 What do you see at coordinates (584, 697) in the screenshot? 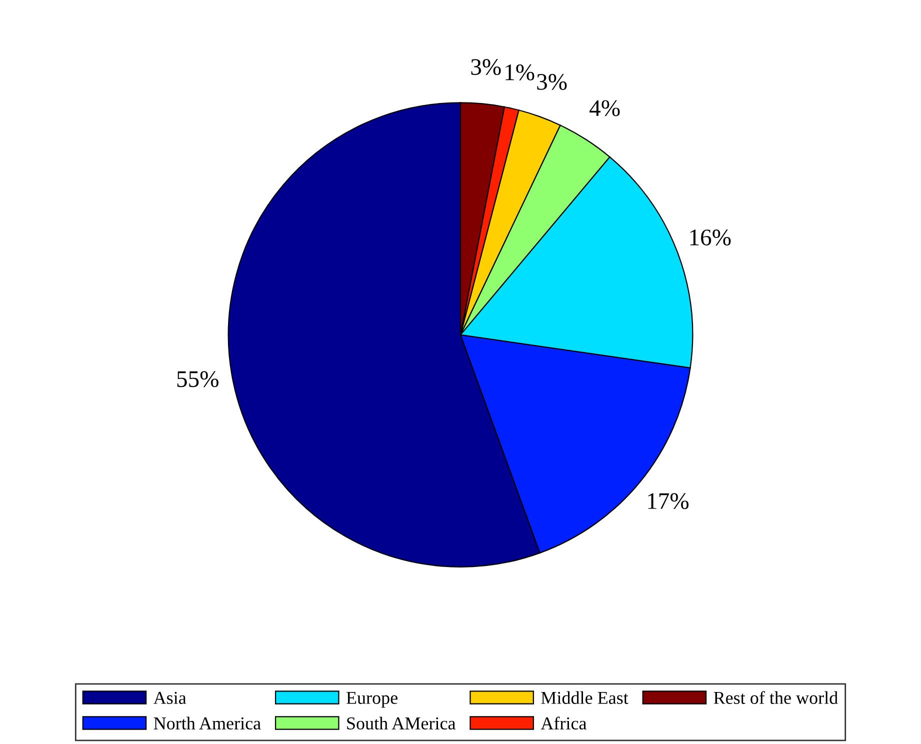
I see `legend-label: Middle East` at bounding box center [584, 697].